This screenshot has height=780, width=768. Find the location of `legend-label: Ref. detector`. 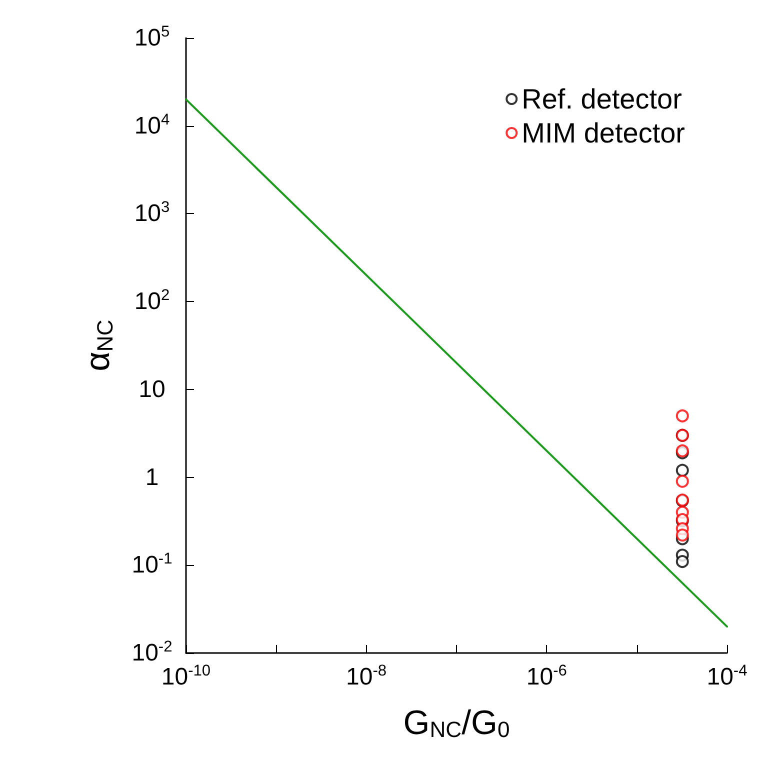

legend-label: Ref. detector is located at coordinates (602, 99).